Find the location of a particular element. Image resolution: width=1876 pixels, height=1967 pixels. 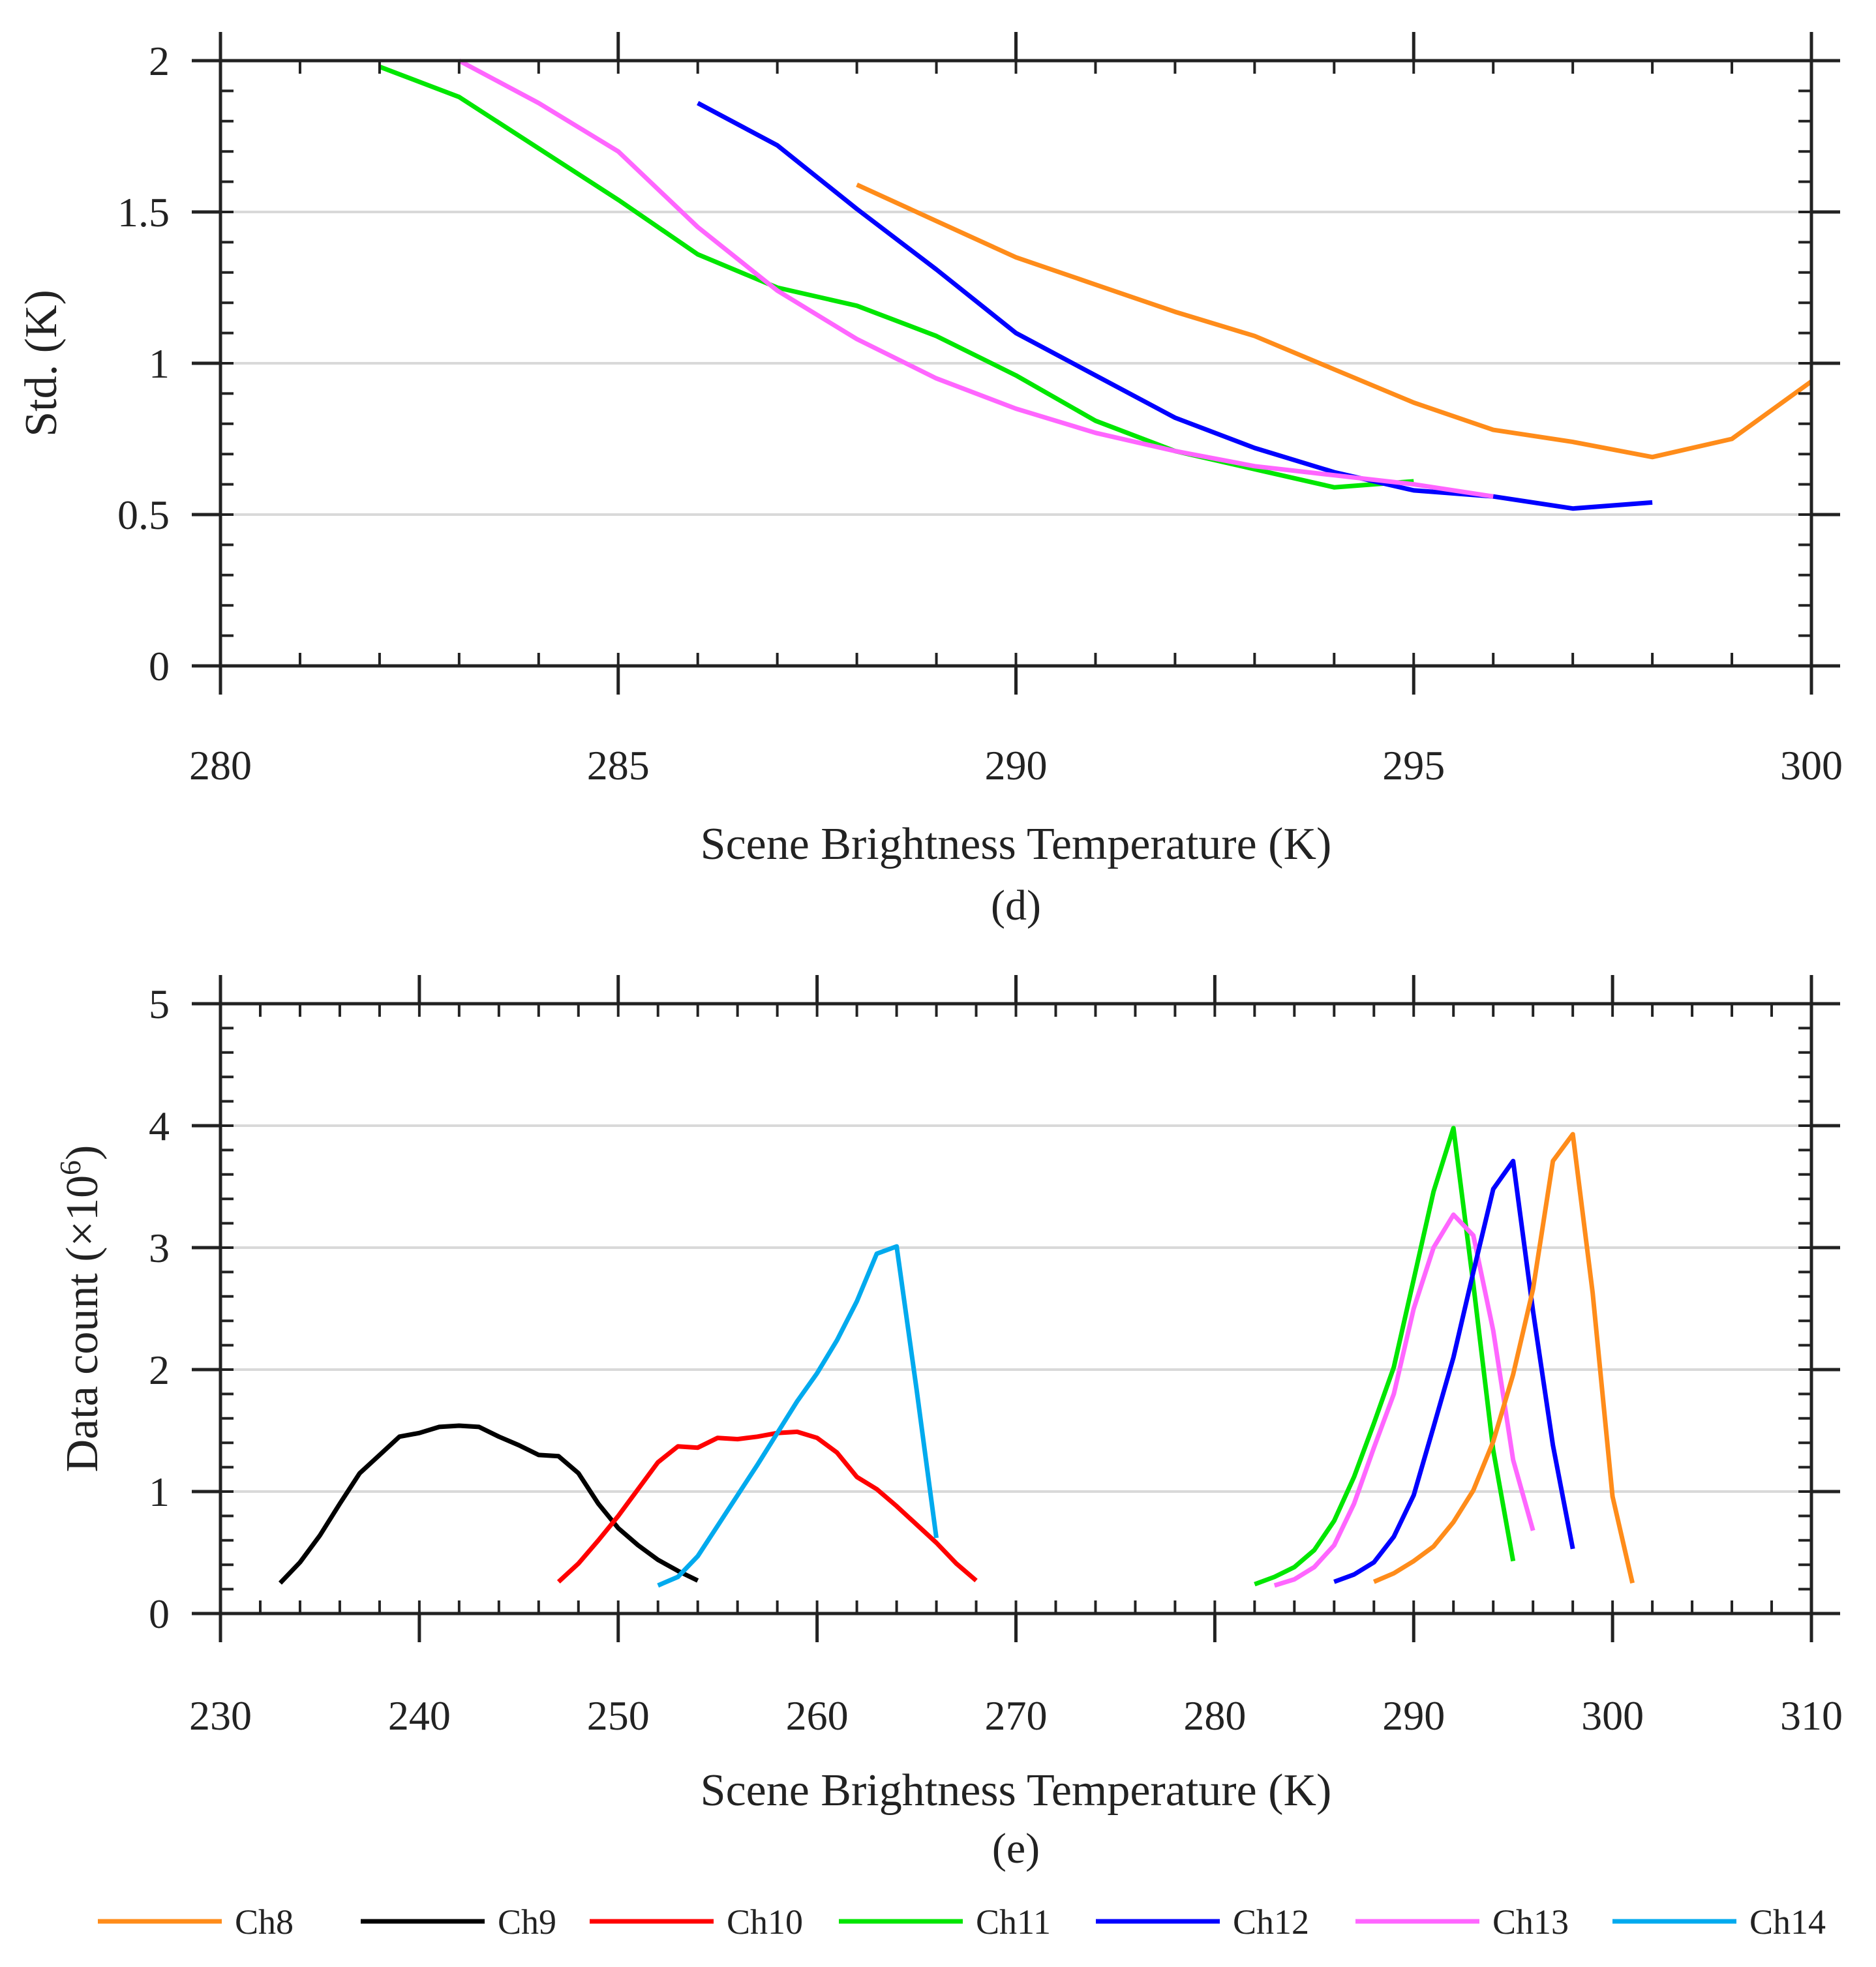

y-tick-label-d: 0.5 is located at coordinates (143, 515).